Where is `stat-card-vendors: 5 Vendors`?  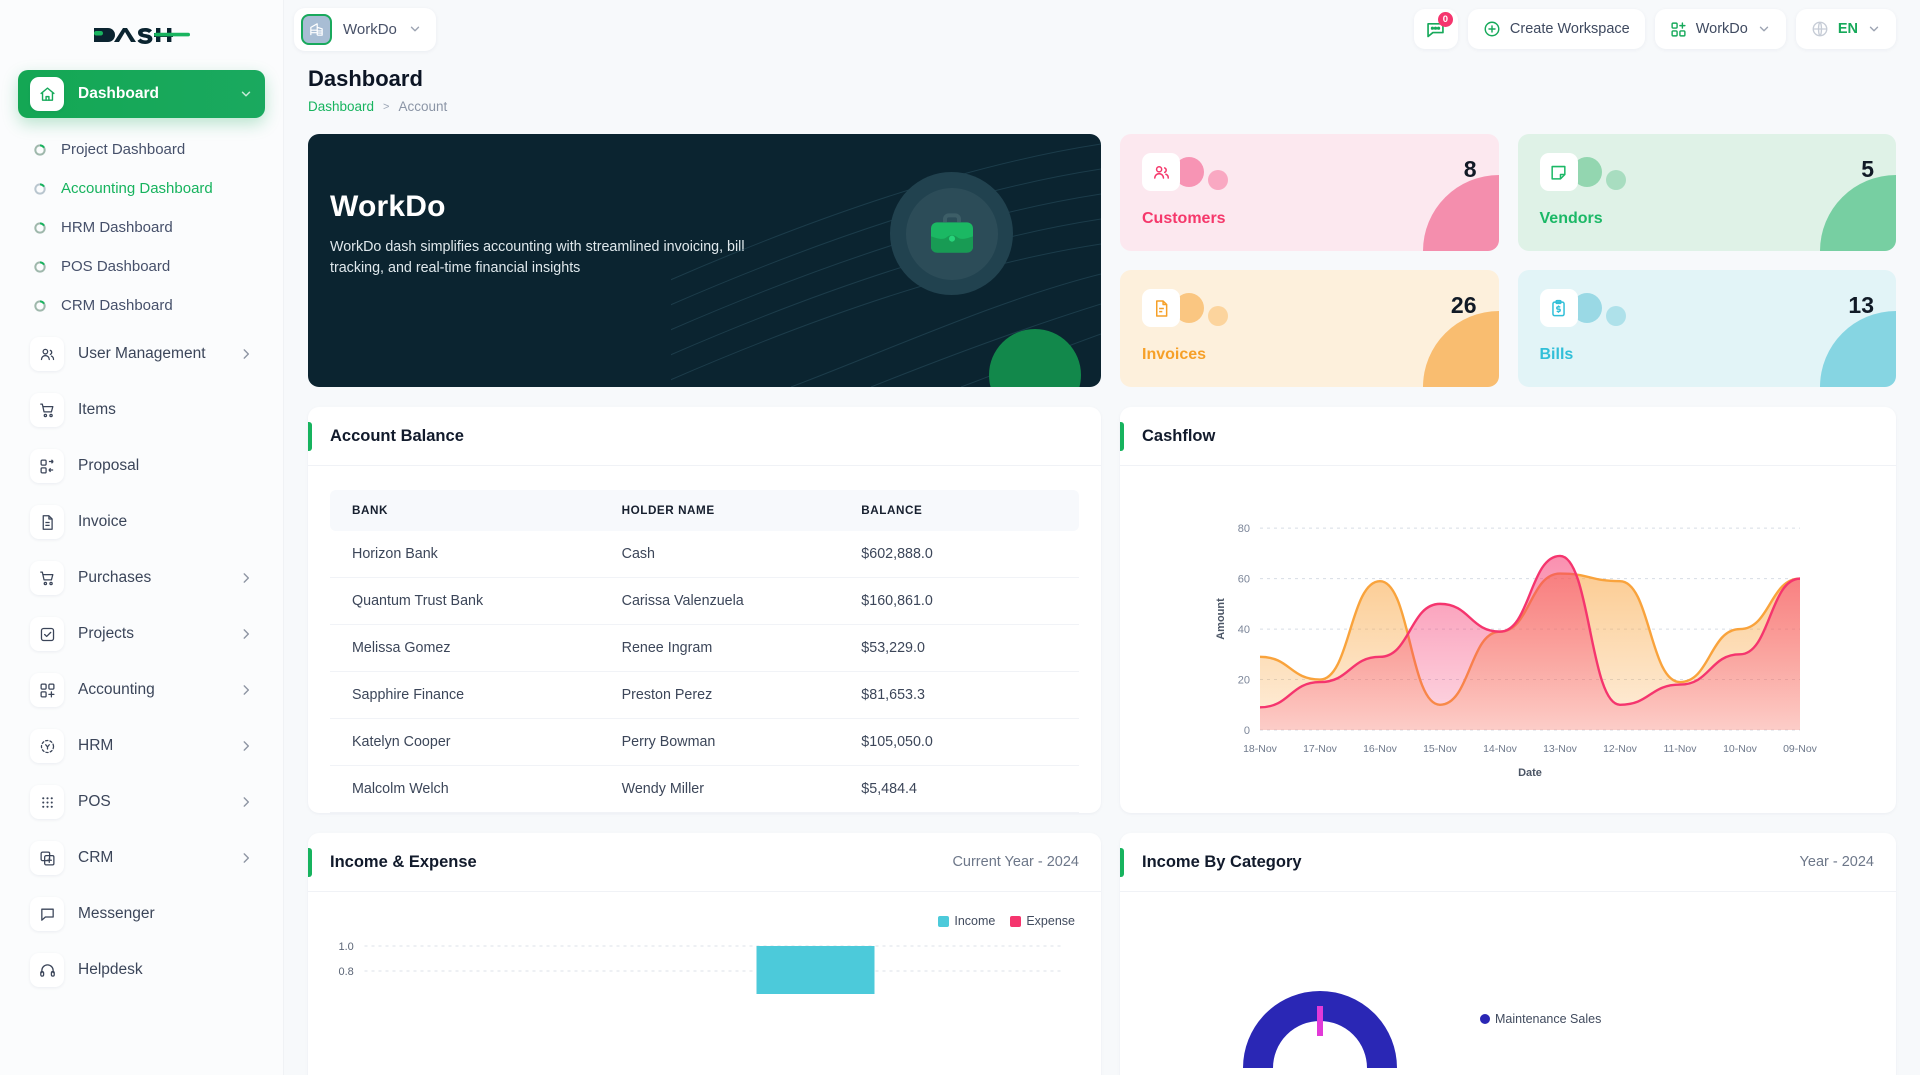
stat-card-vendors: 5 Vendors is located at coordinates (1706, 192).